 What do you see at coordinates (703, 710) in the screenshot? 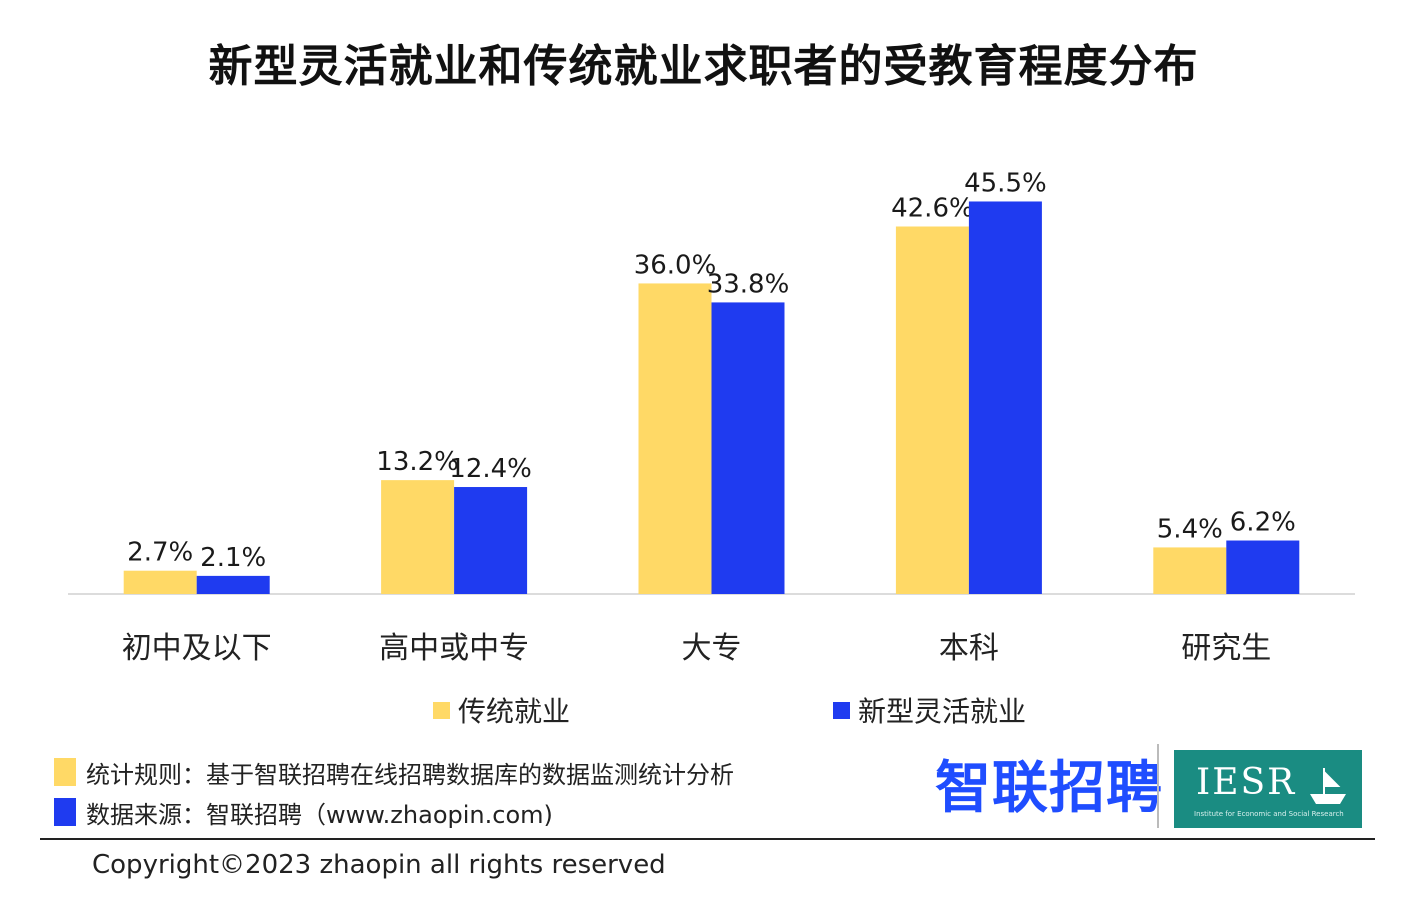
I see `legend: 传统就业 新型灵活就业` at bounding box center [703, 710].